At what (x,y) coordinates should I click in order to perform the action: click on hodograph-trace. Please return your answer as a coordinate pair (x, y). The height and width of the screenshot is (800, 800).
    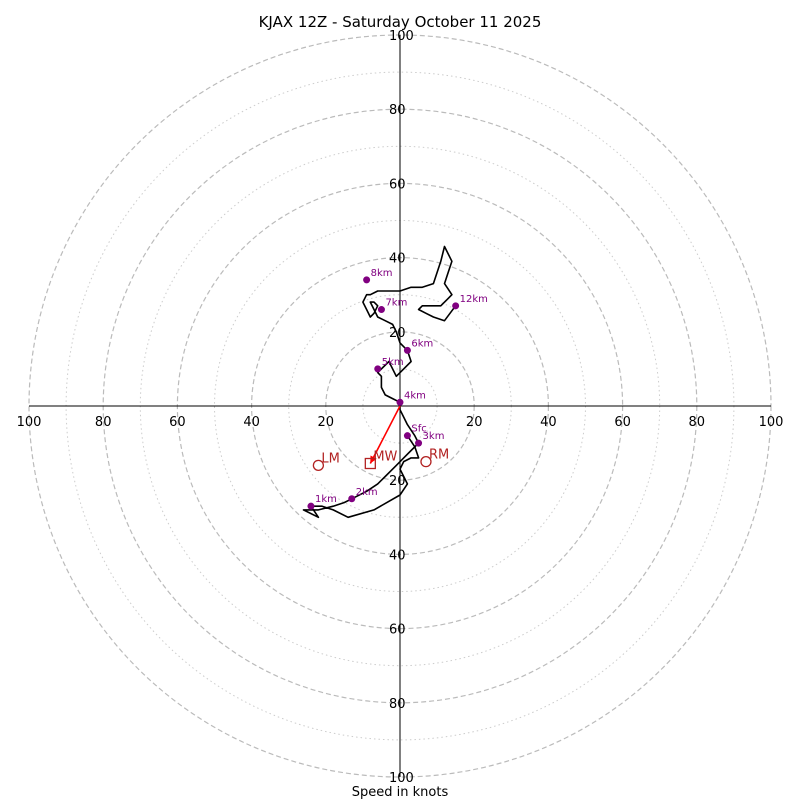
    Looking at the image, I should click on (379, 382).